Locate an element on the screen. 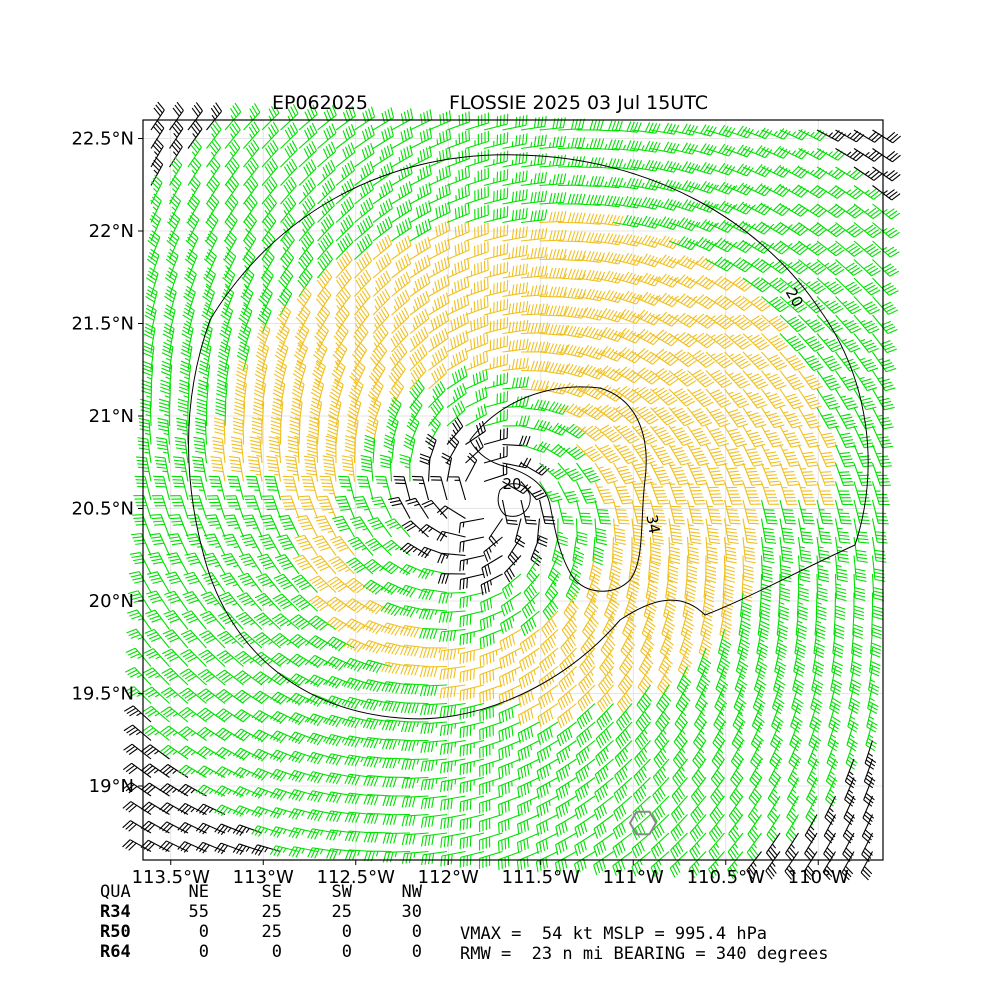 This screenshot has width=1000, height=1000. x-tick-label: 111°W is located at coordinates (633, 877).